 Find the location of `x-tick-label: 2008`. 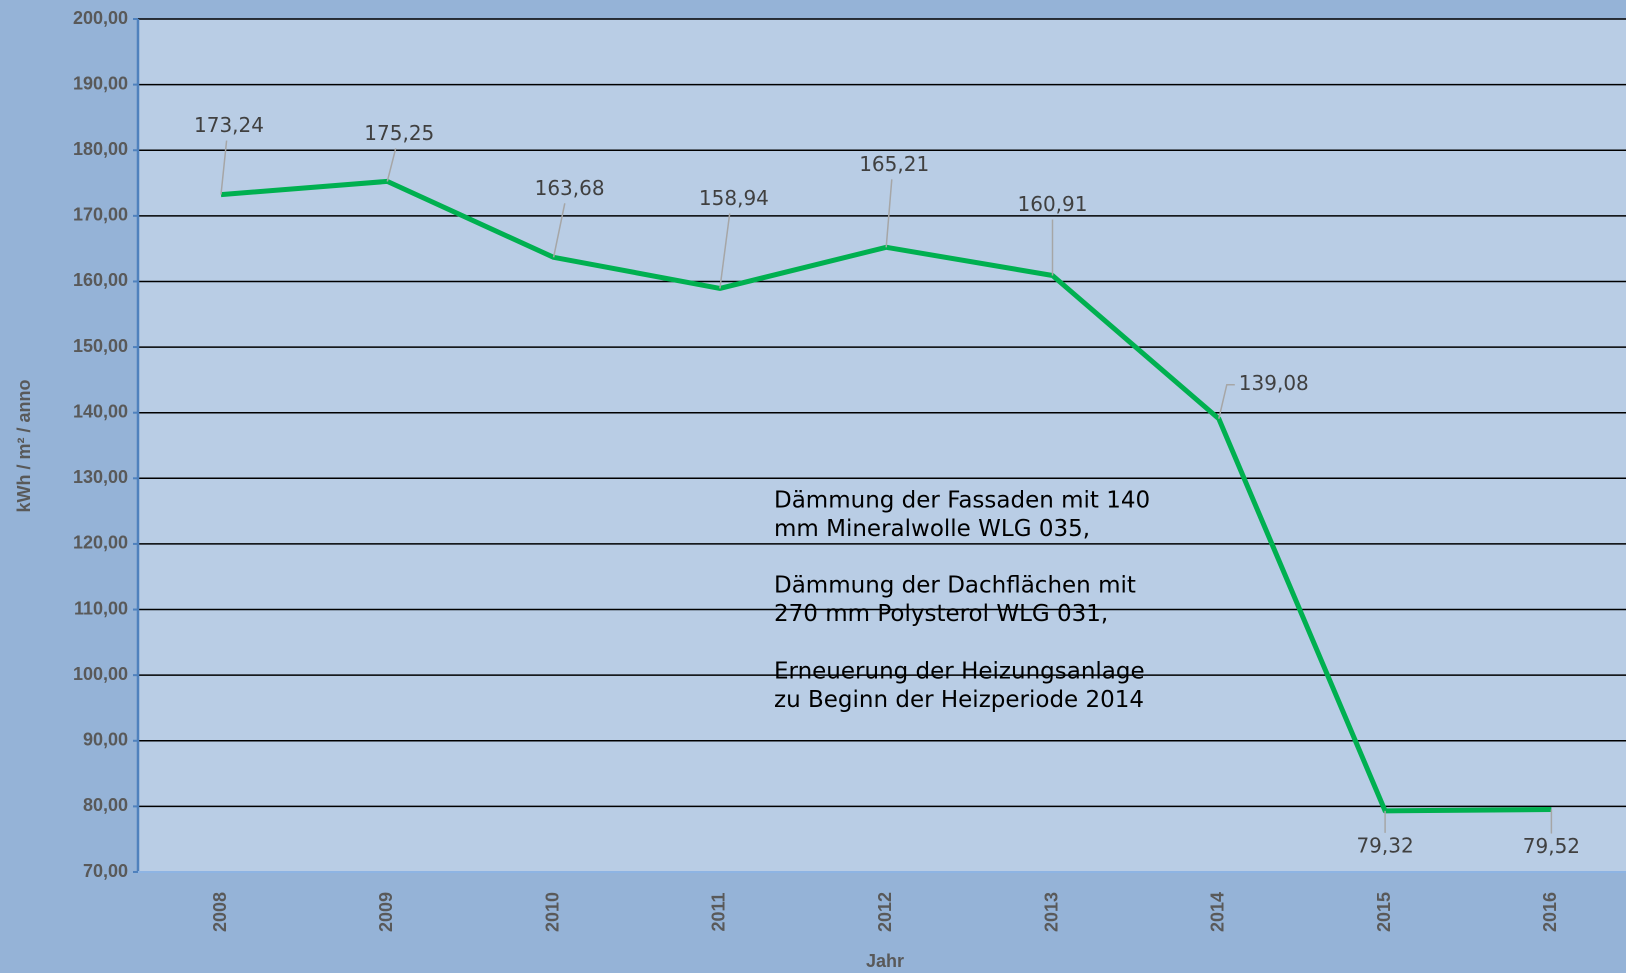

x-tick-label: 2008 is located at coordinates (220, 912).